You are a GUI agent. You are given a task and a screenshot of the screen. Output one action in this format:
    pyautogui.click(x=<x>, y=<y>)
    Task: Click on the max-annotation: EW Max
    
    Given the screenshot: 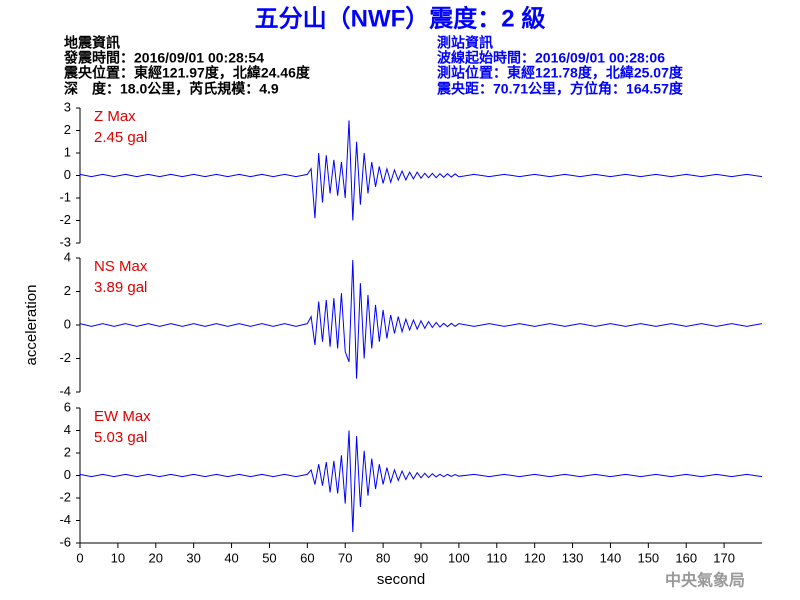 What is the action you would take?
    pyautogui.click(x=122, y=416)
    